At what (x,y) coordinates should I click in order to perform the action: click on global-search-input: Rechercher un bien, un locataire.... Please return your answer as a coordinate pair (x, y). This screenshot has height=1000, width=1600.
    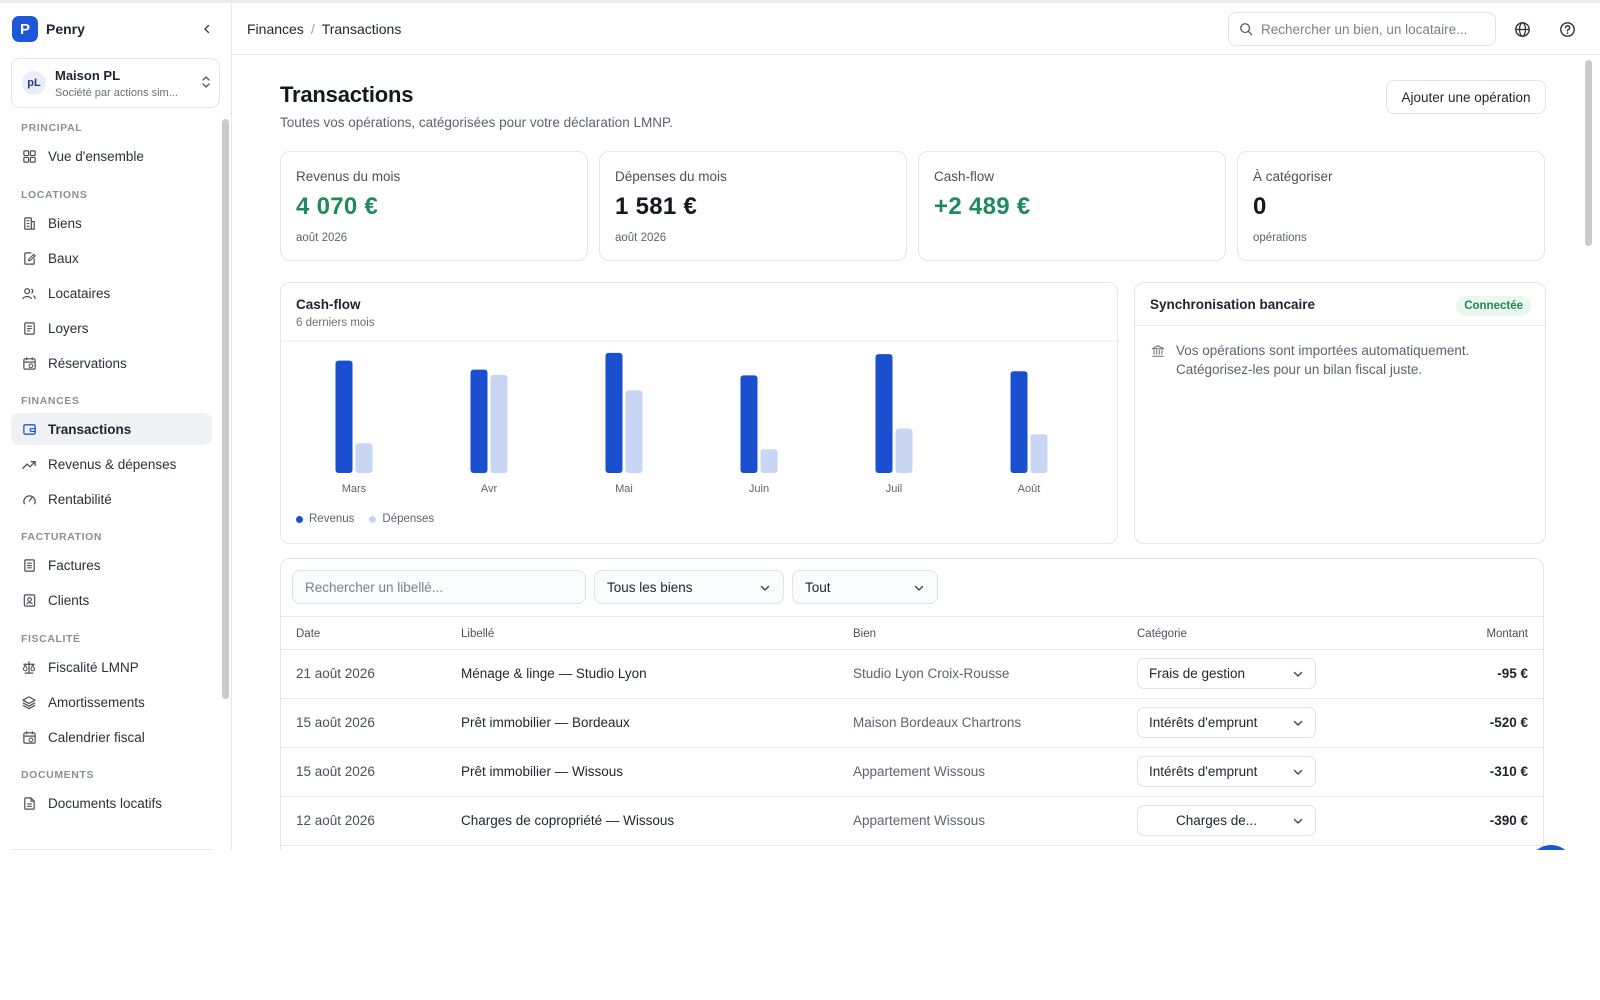
    Looking at the image, I should click on (1362, 29).